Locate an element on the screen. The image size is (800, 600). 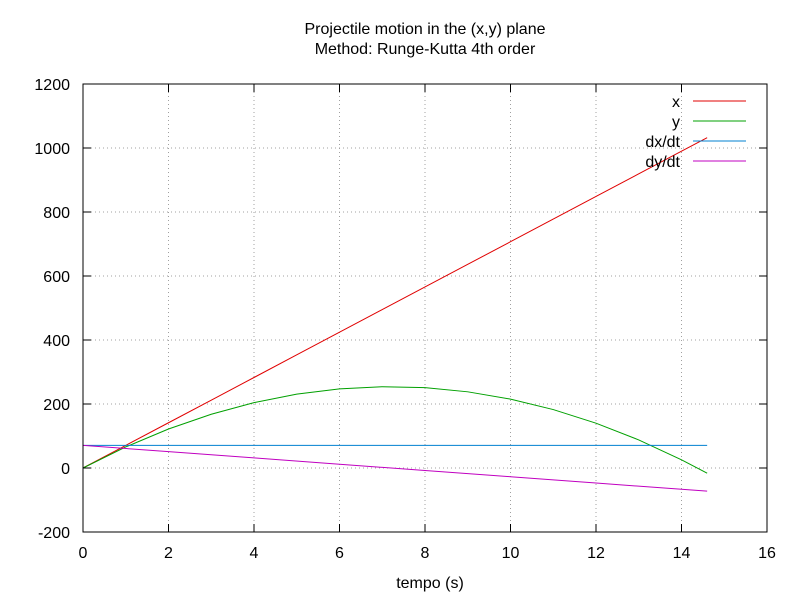
series-line-y is located at coordinates (395, 430).